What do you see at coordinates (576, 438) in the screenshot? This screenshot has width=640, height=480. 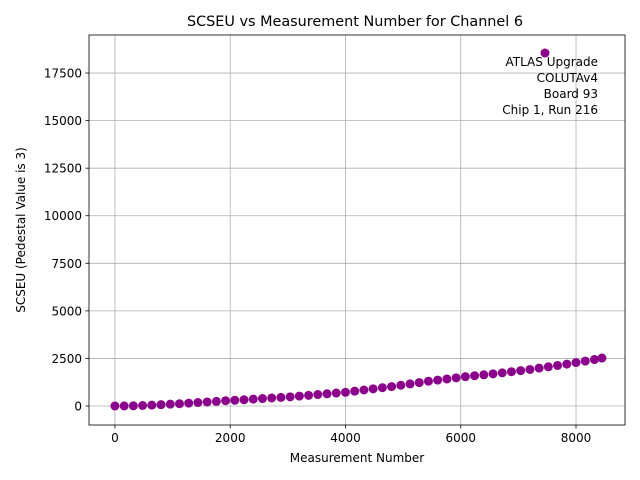 I see `x-tick-label: 8000` at bounding box center [576, 438].